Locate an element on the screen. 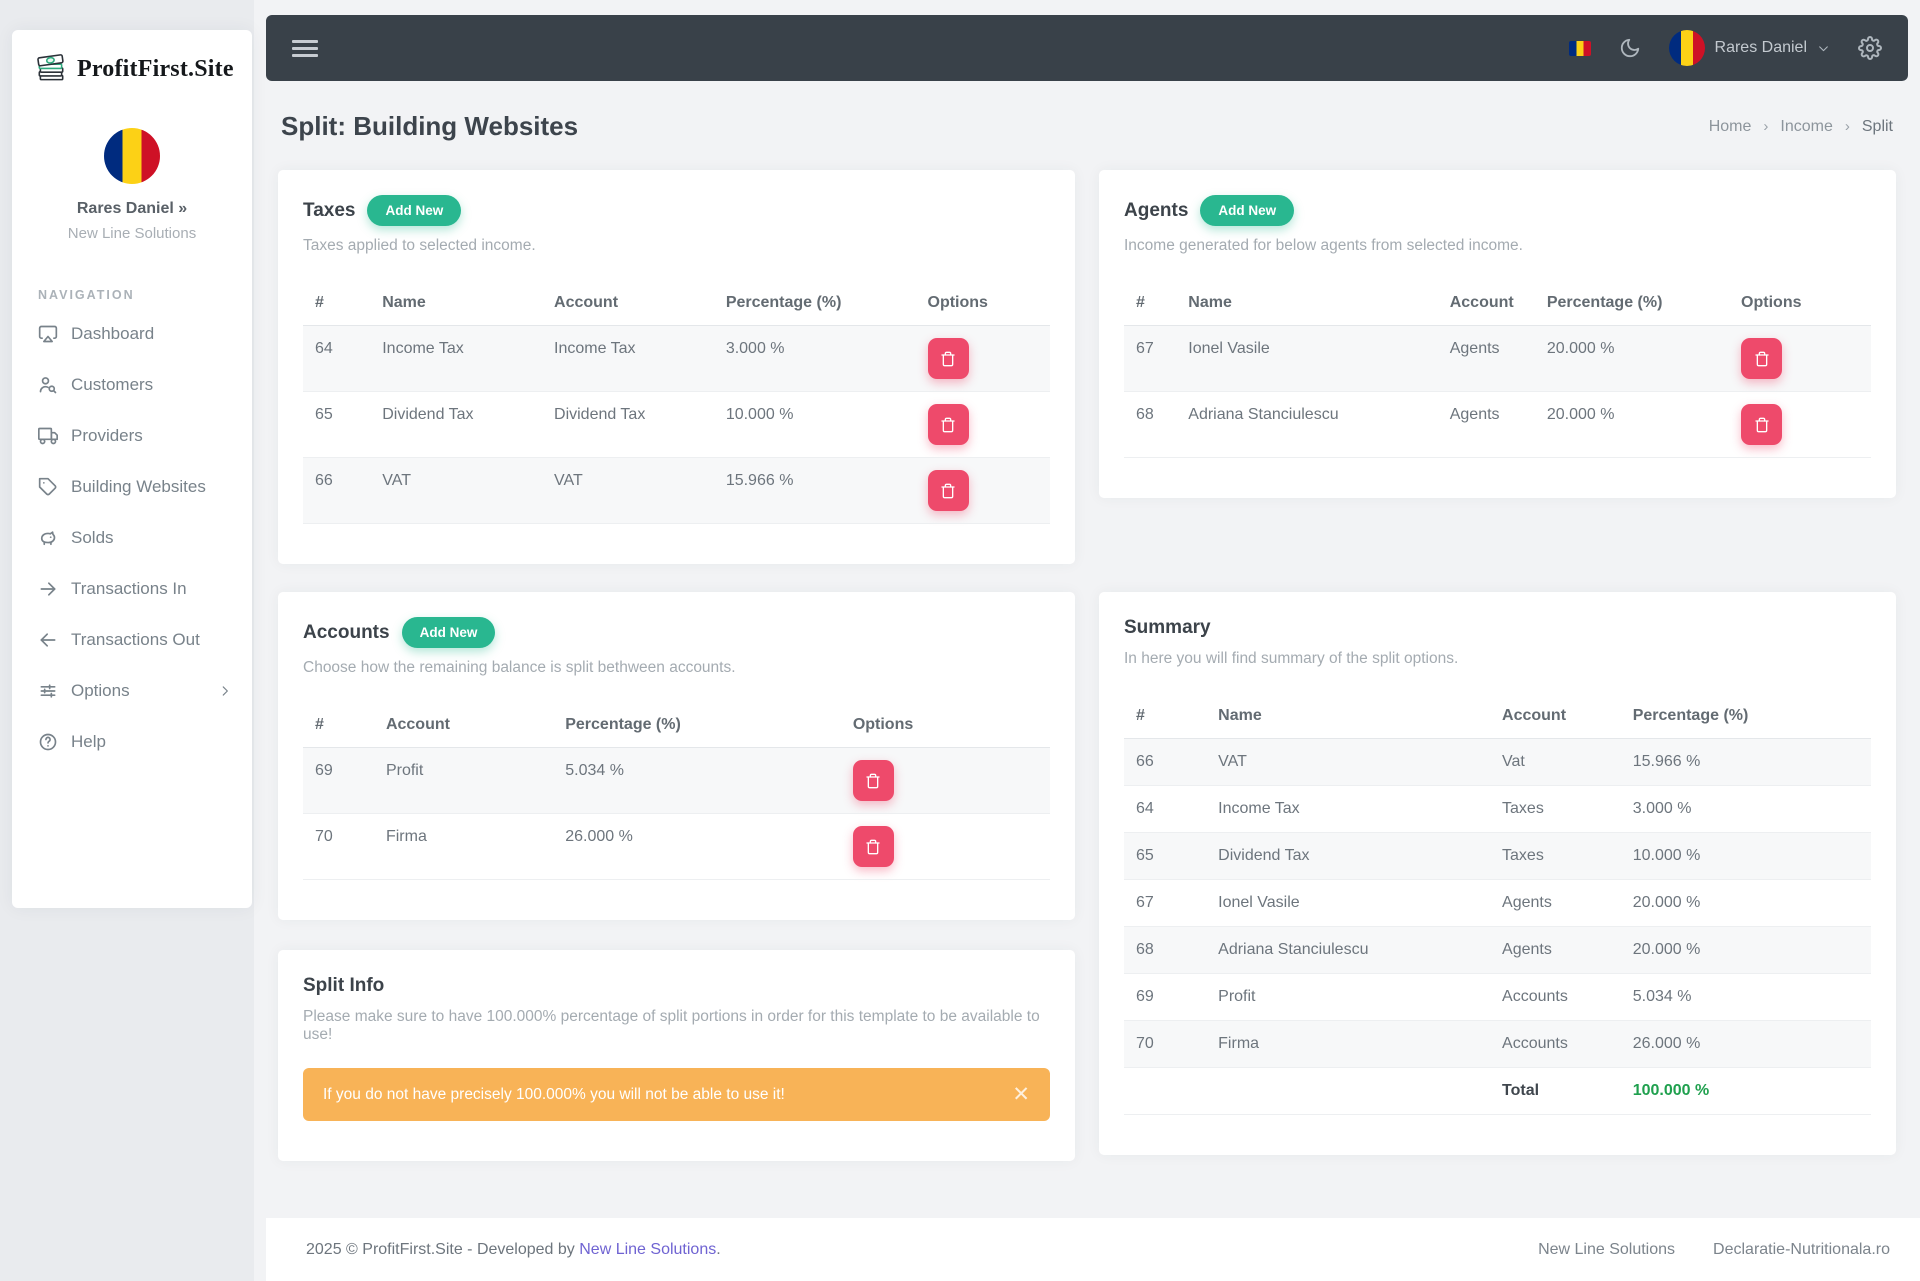  sidebar-item-help: Help is located at coordinates (132, 741).